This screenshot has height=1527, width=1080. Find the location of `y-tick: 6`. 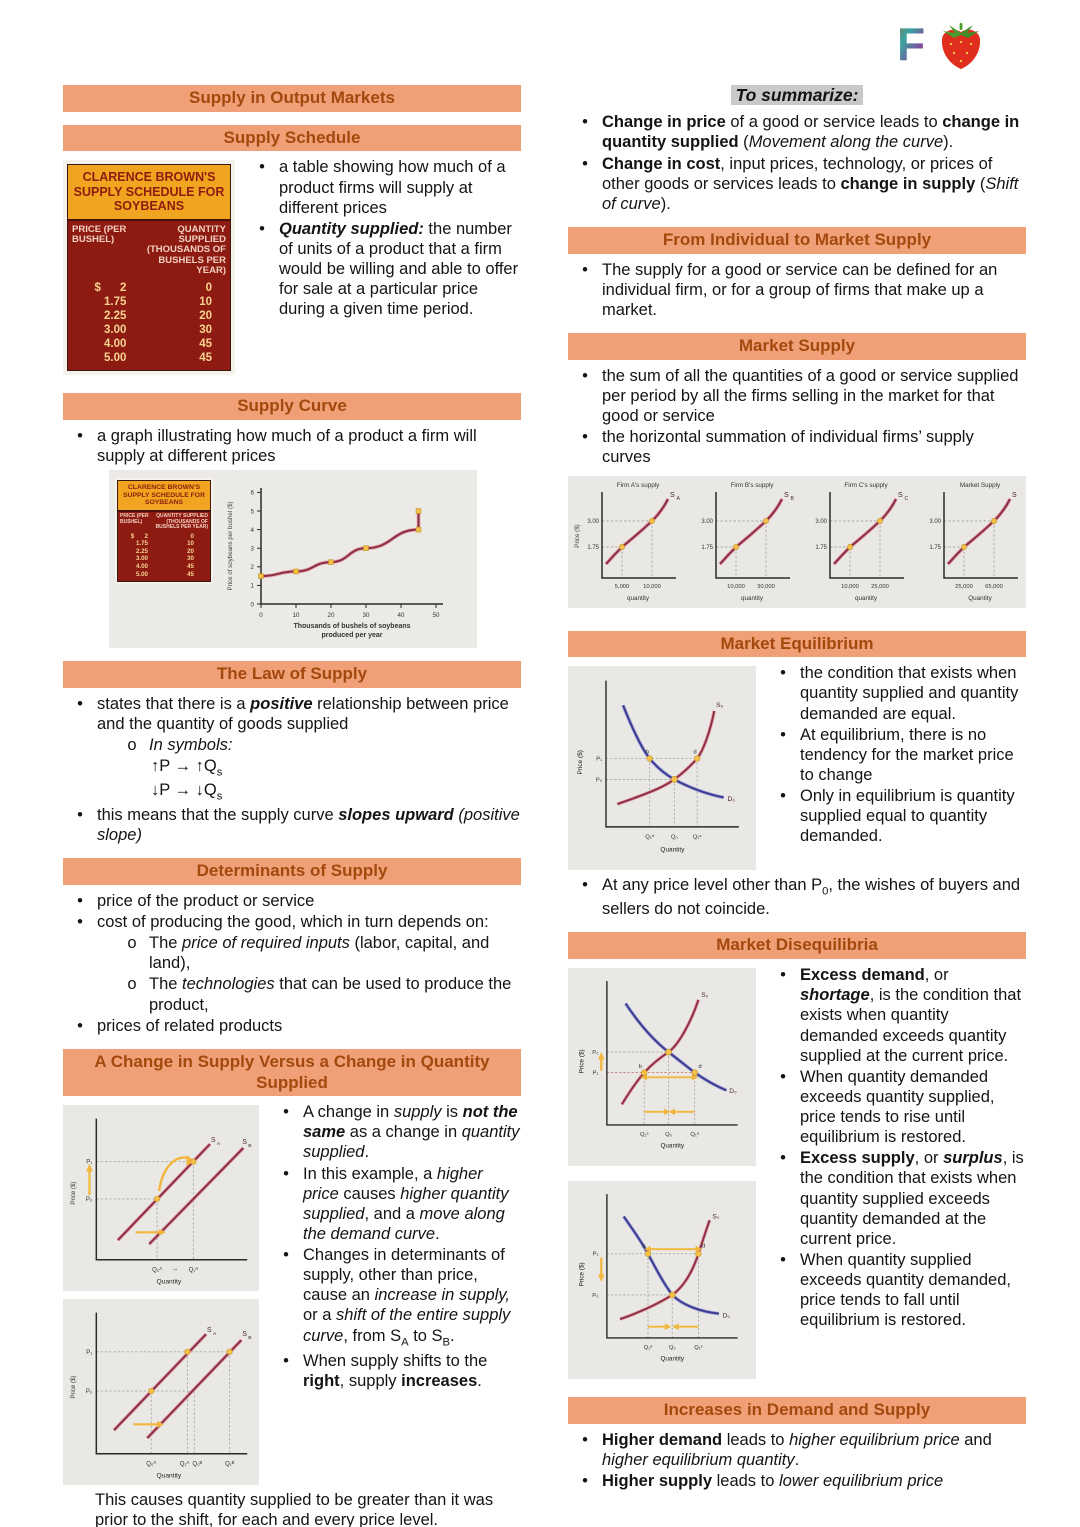

y-tick: 6 is located at coordinates (253, 493).